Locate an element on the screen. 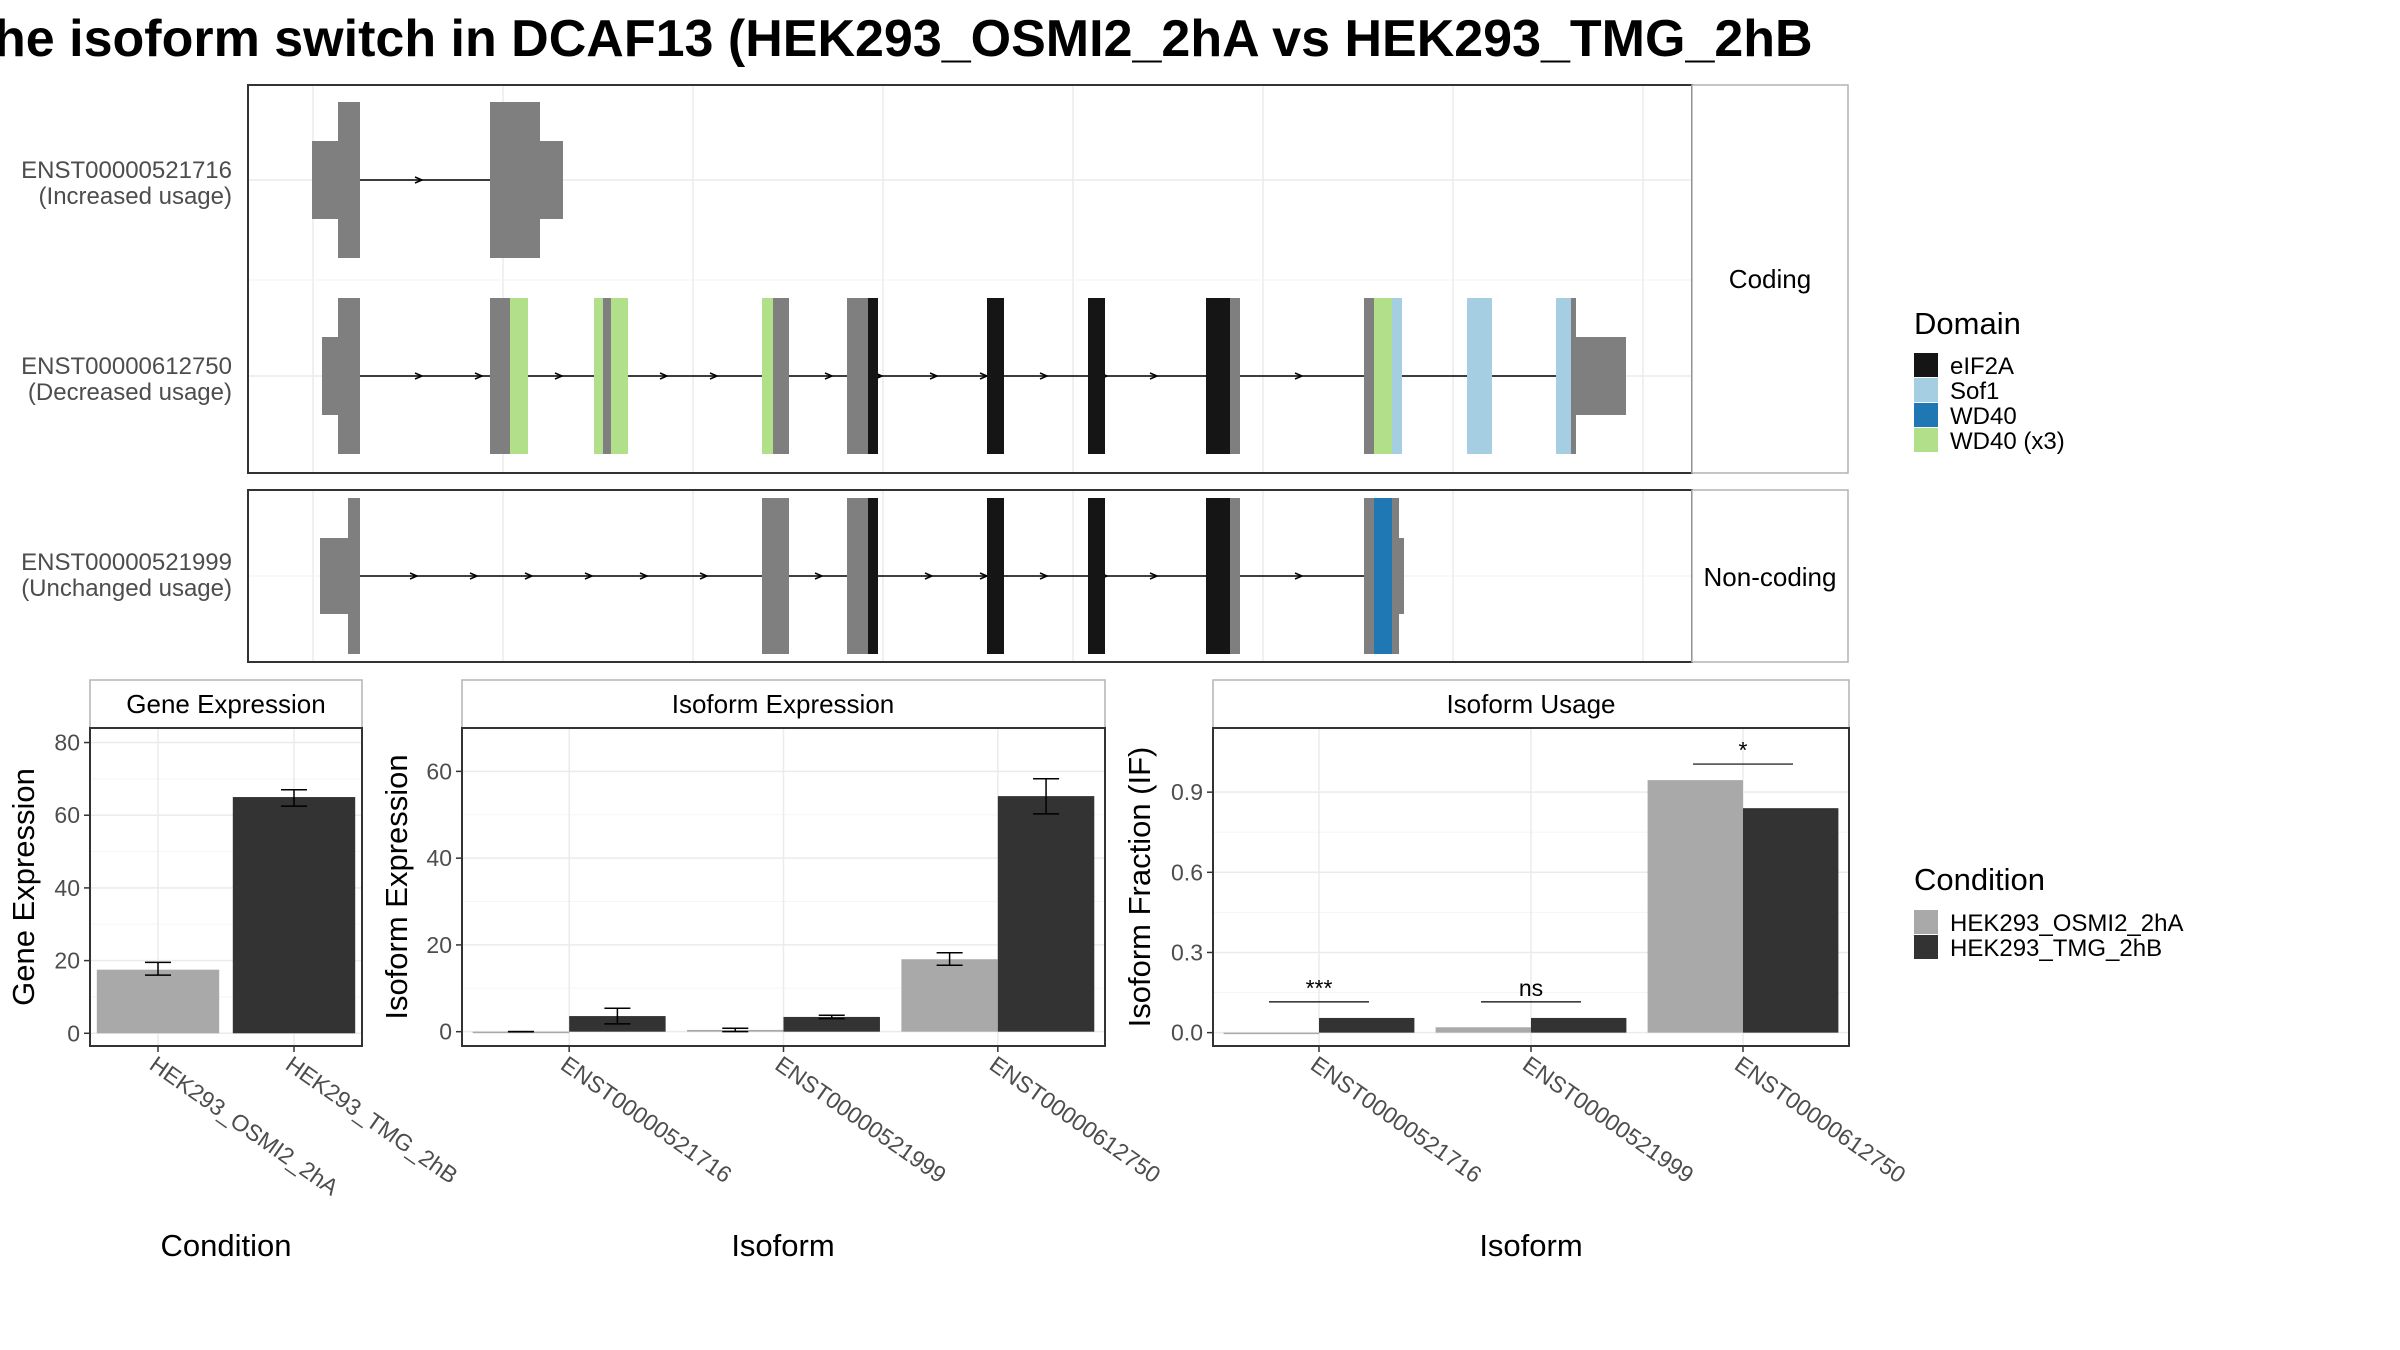 This screenshot has height=1350, width=2400. legend-swatch-eif2a is located at coordinates (1926, 365).